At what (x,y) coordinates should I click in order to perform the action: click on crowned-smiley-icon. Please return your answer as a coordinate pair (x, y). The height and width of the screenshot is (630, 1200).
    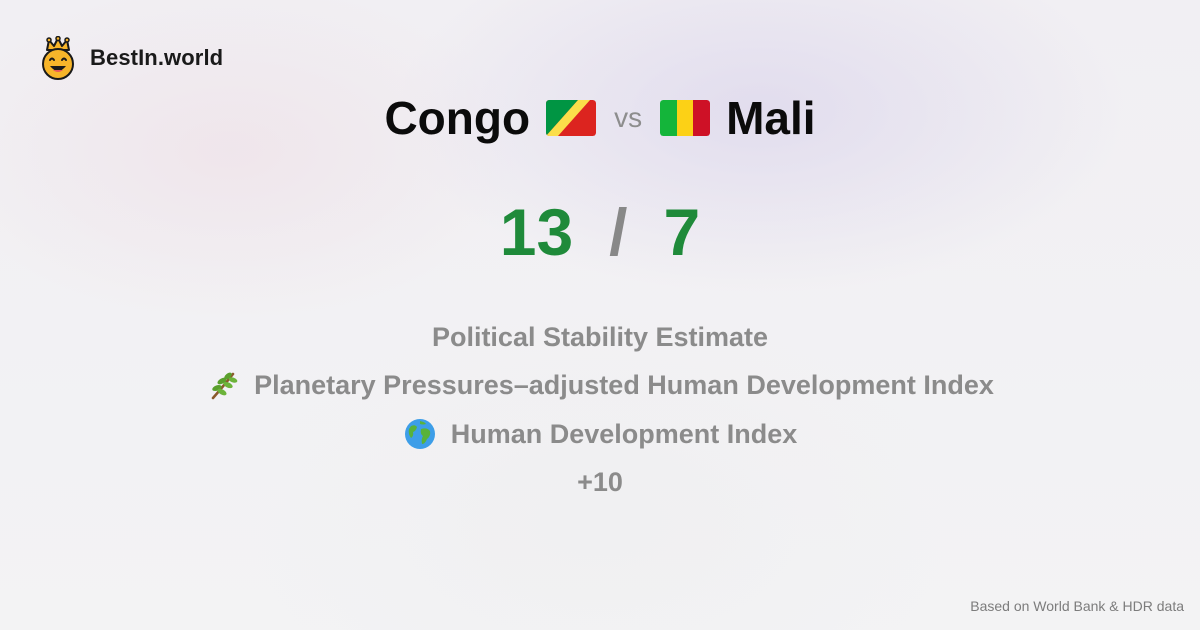
    Looking at the image, I should click on (58, 58).